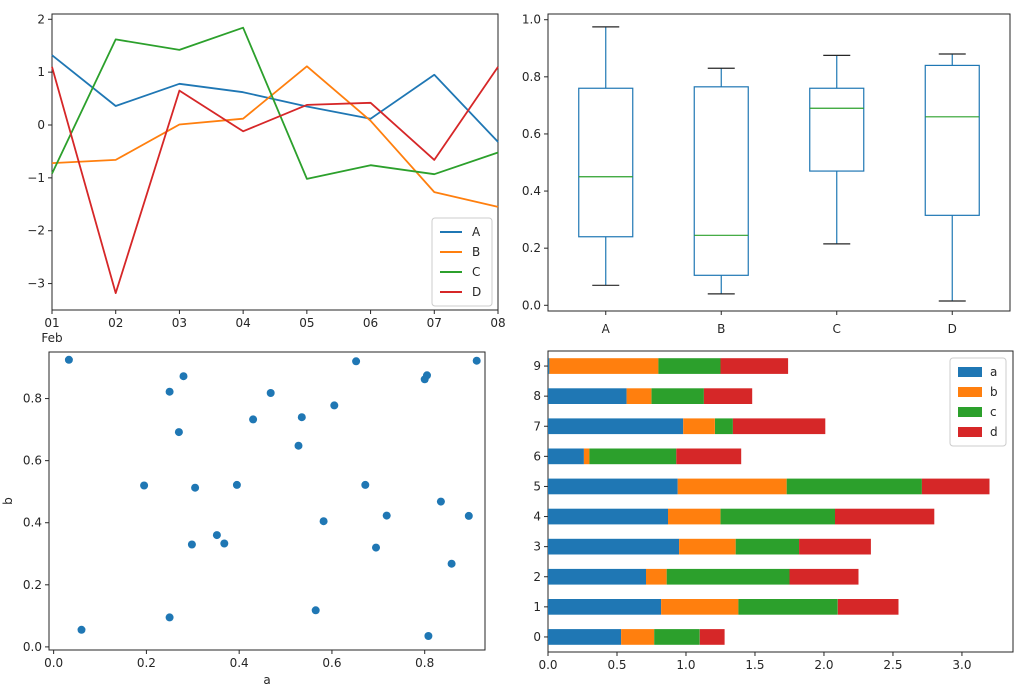 The image size is (1034, 700). What do you see at coordinates (547, 665) in the screenshot?
I see `x-tick-label: 0.0` at bounding box center [547, 665].